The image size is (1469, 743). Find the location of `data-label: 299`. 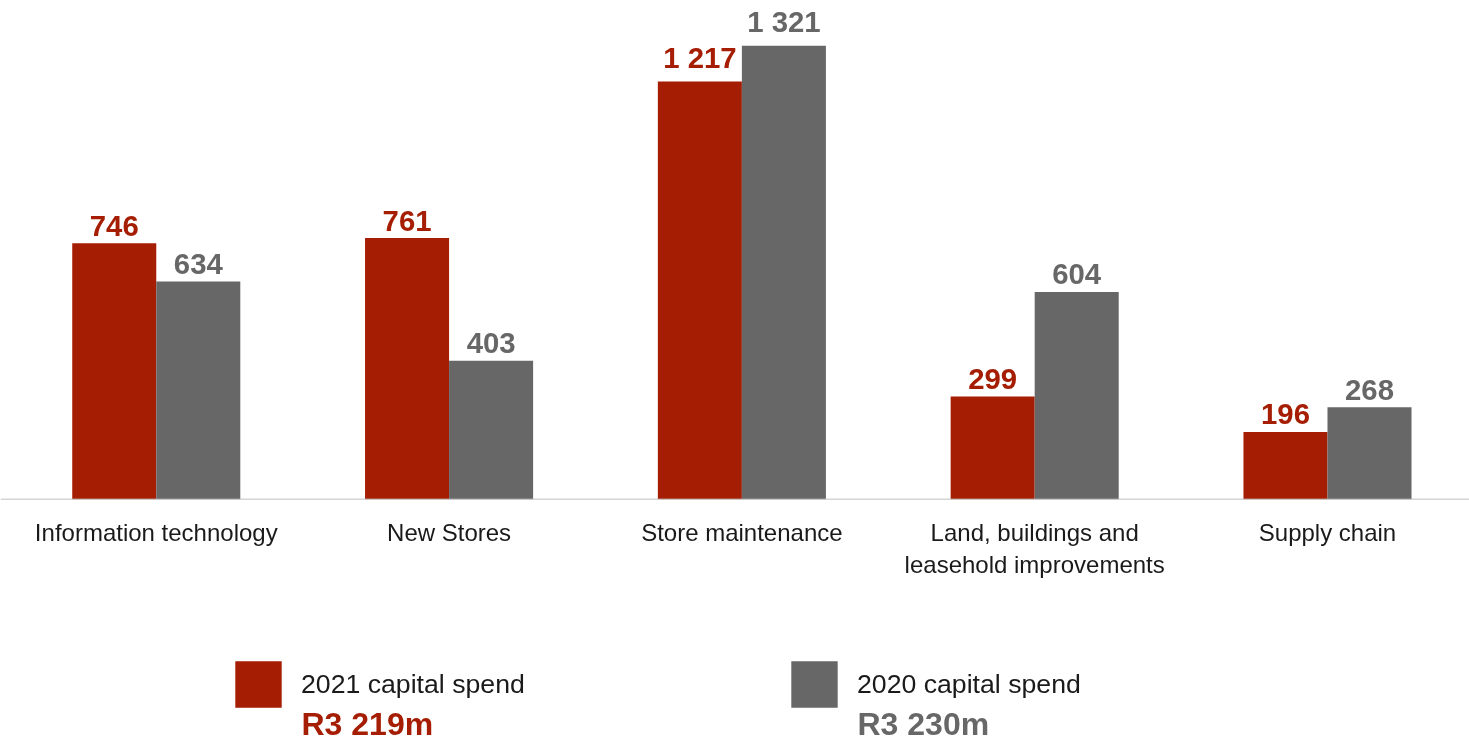

data-label: 299 is located at coordinates (993, 379).